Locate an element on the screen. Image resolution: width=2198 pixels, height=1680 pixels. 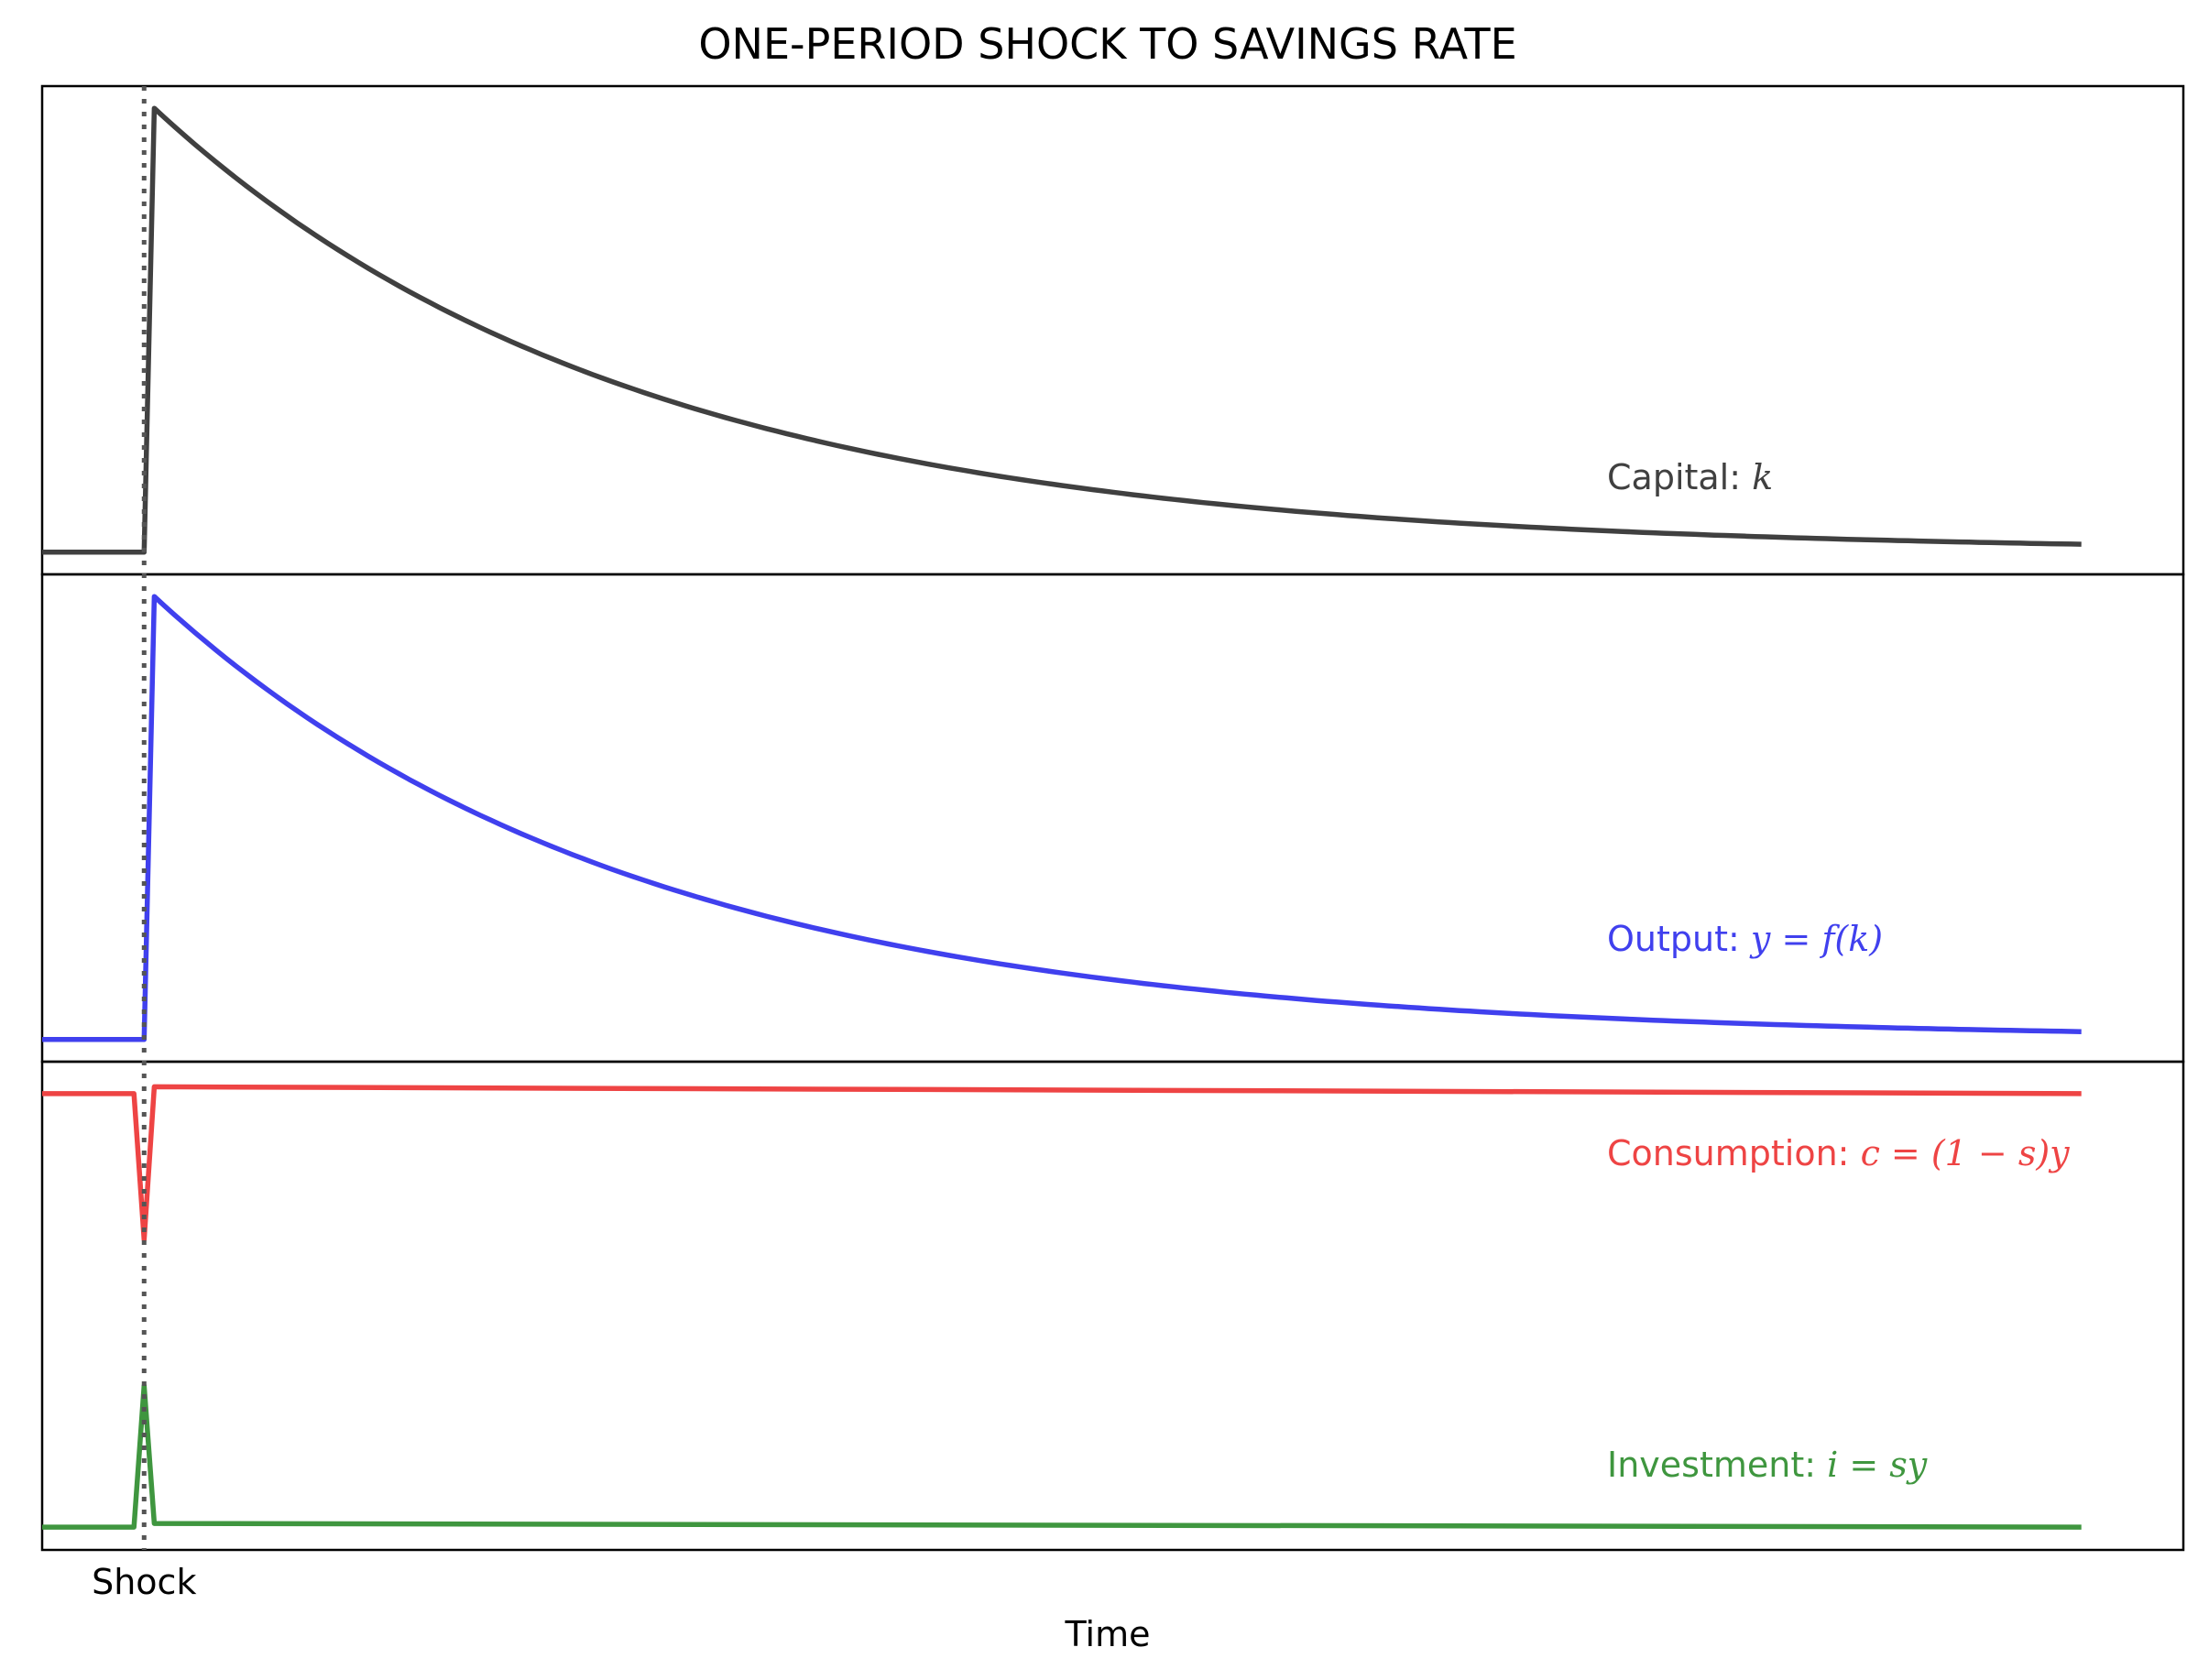
x-axis-label: Time is located at coordinates (1108, 1634).